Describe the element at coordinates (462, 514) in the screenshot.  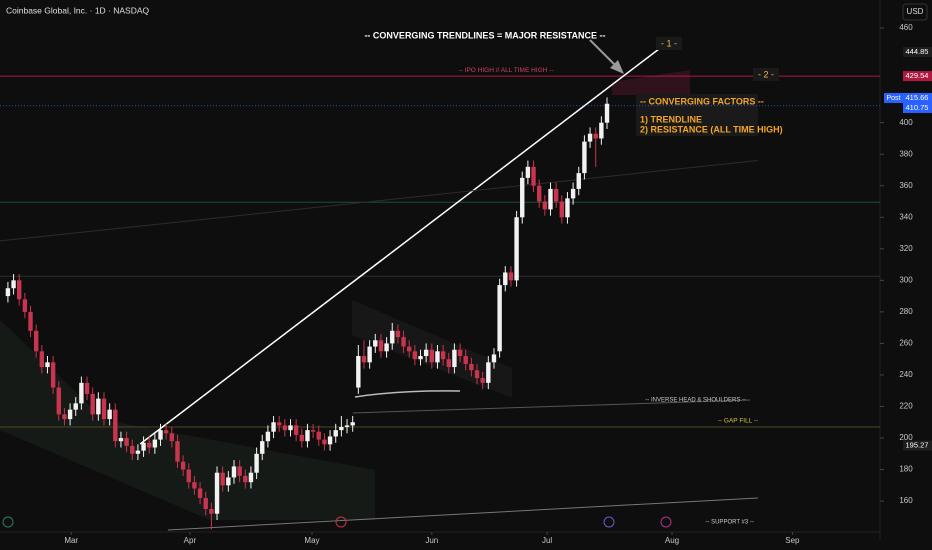
I see `trendline` at that location.